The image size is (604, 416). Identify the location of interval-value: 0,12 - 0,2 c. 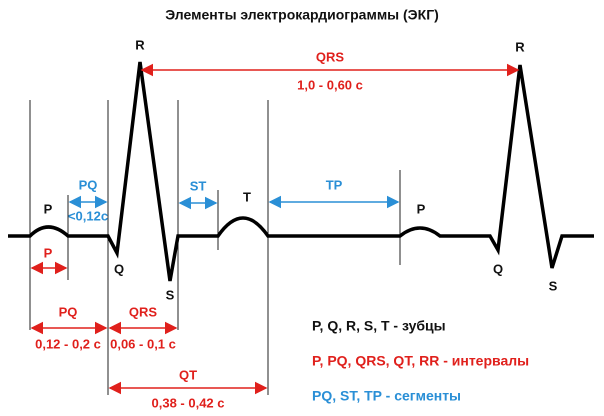
(68, 343).